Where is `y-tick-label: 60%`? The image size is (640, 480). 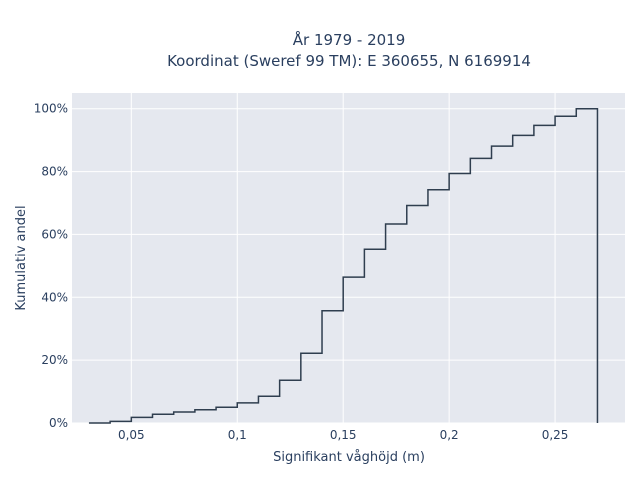
y-tick-label: 60% is located at coordinates (54, 234).